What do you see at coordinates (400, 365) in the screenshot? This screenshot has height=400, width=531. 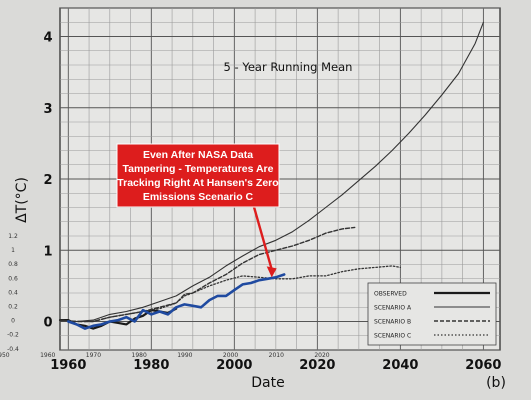 I see `x-tick-label: 2040` at bounding box center [400, 365].